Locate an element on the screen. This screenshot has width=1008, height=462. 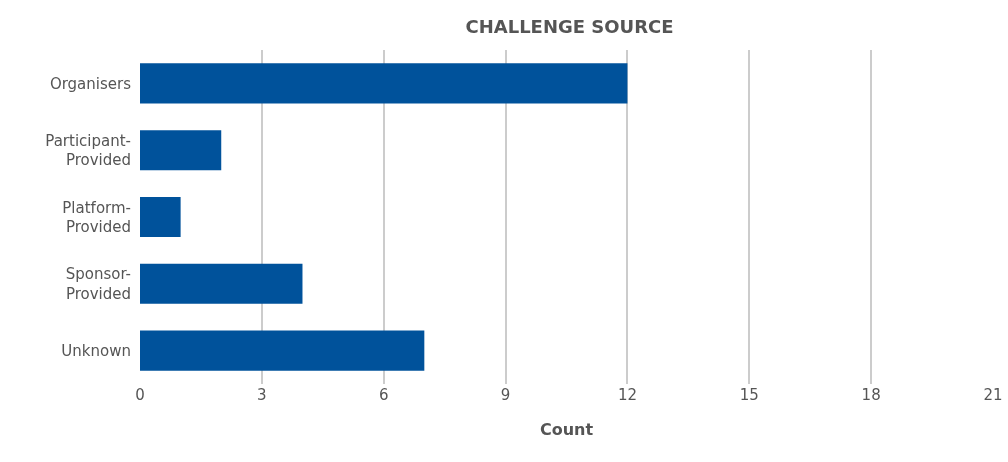
x-tick-label: 15 is located at coordinates (749, 395).